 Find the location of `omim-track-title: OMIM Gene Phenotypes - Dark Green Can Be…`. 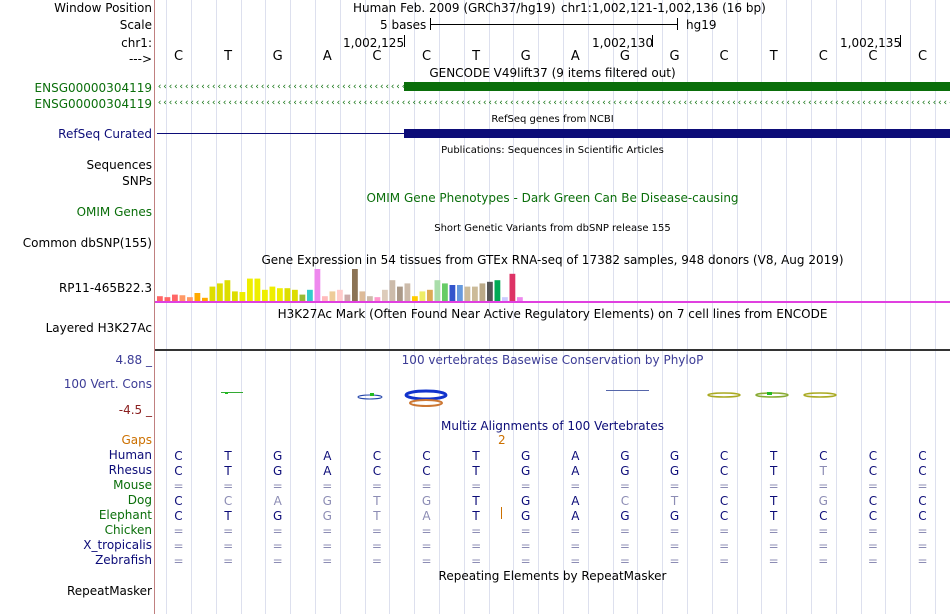

omim-track-title: OMIM Gene Phenotypes - Dark Green Can Be… is located at coordinates (552, 198).